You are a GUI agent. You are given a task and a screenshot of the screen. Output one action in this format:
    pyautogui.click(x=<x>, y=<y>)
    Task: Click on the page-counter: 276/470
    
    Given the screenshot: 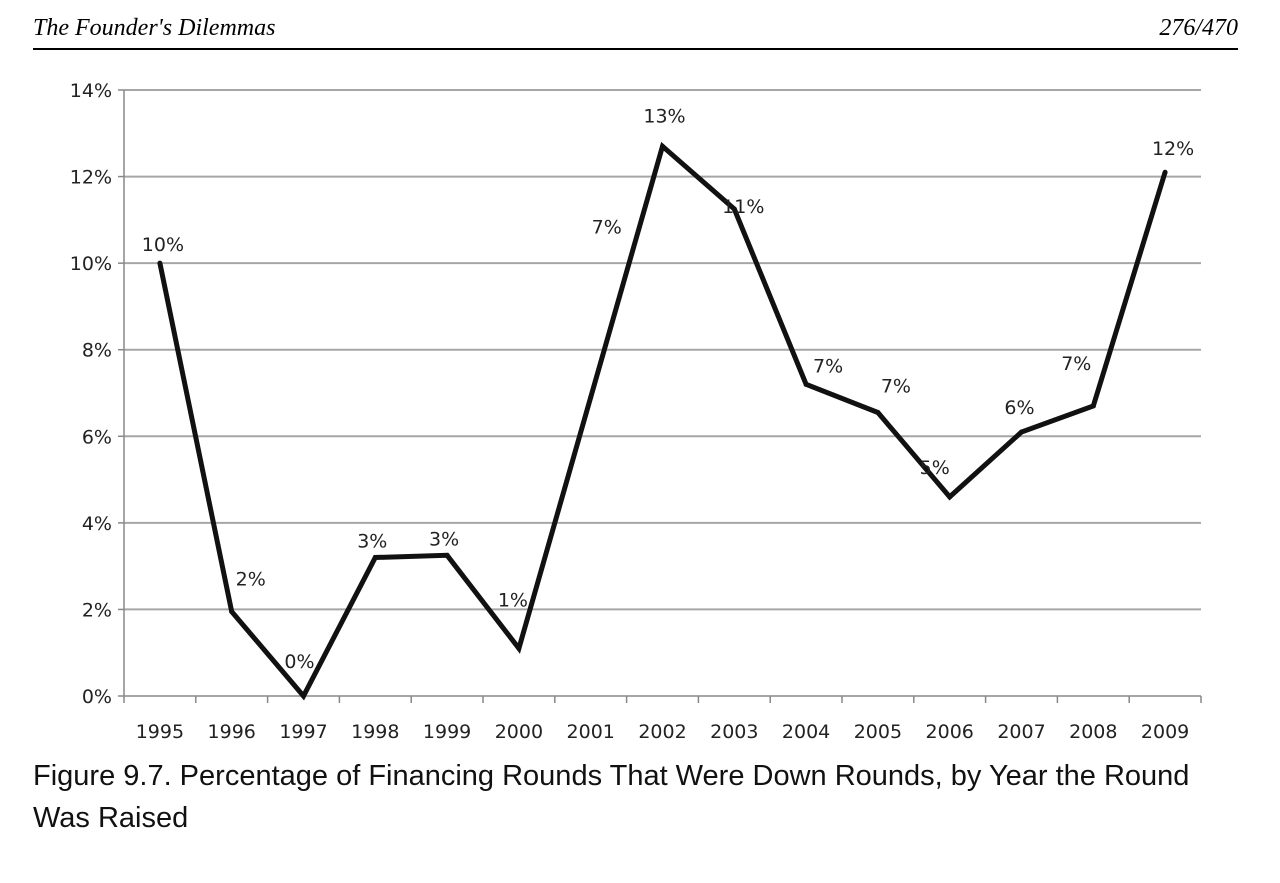 What is the action you would take?
    pyautogui.click(x=1198, y=28)
    